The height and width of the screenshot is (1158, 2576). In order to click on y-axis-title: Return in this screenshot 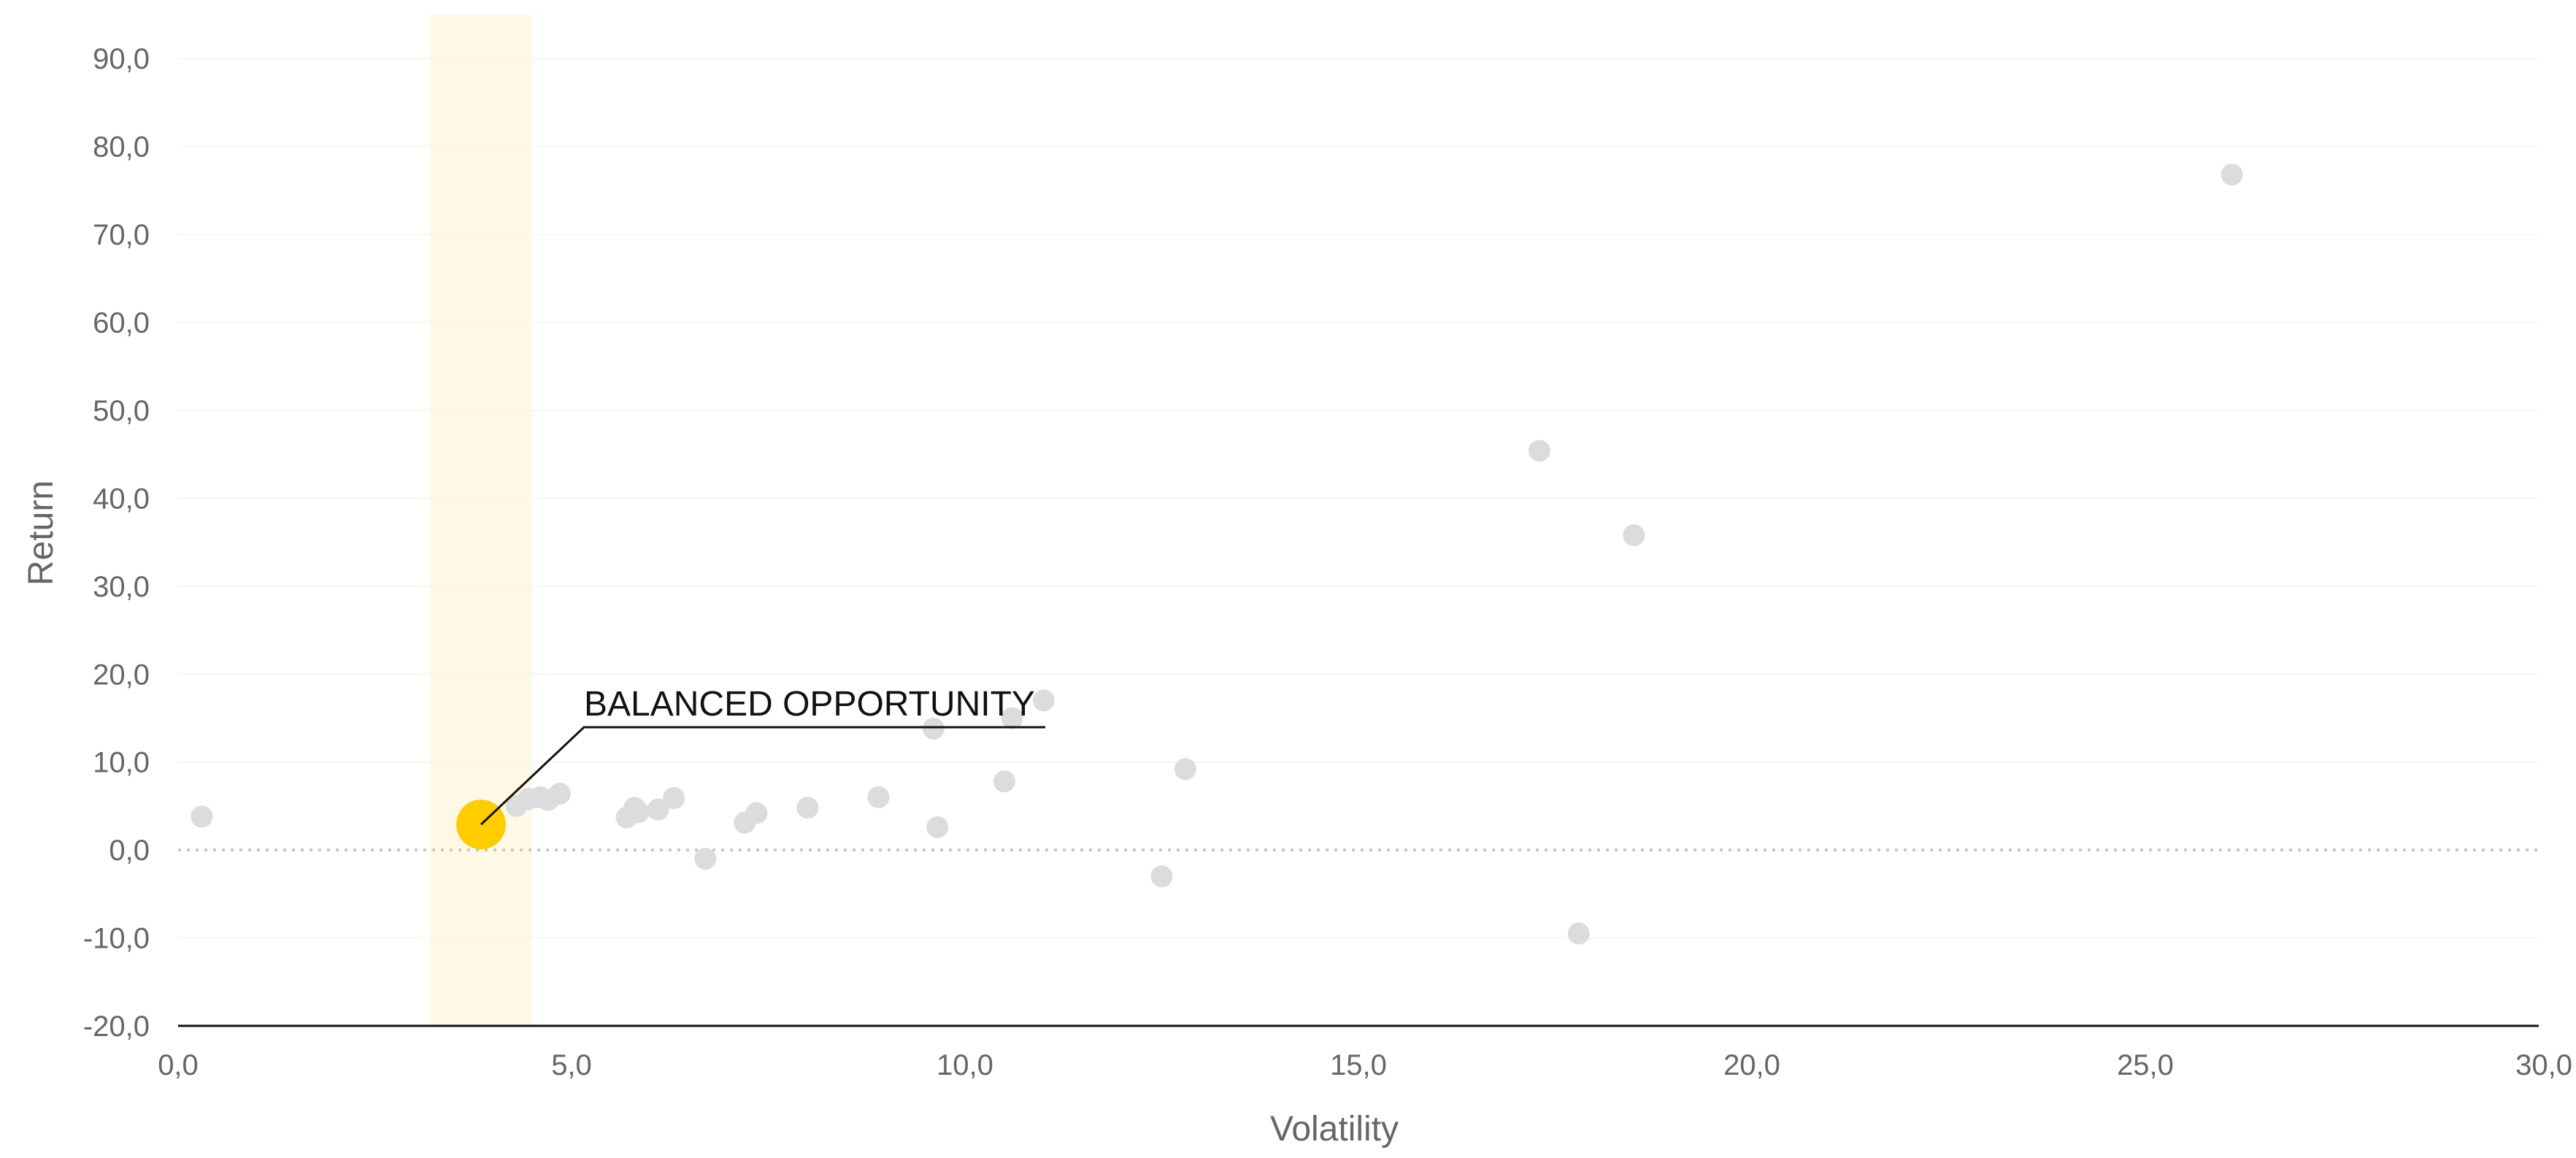, I will do `click(41, 533)`.